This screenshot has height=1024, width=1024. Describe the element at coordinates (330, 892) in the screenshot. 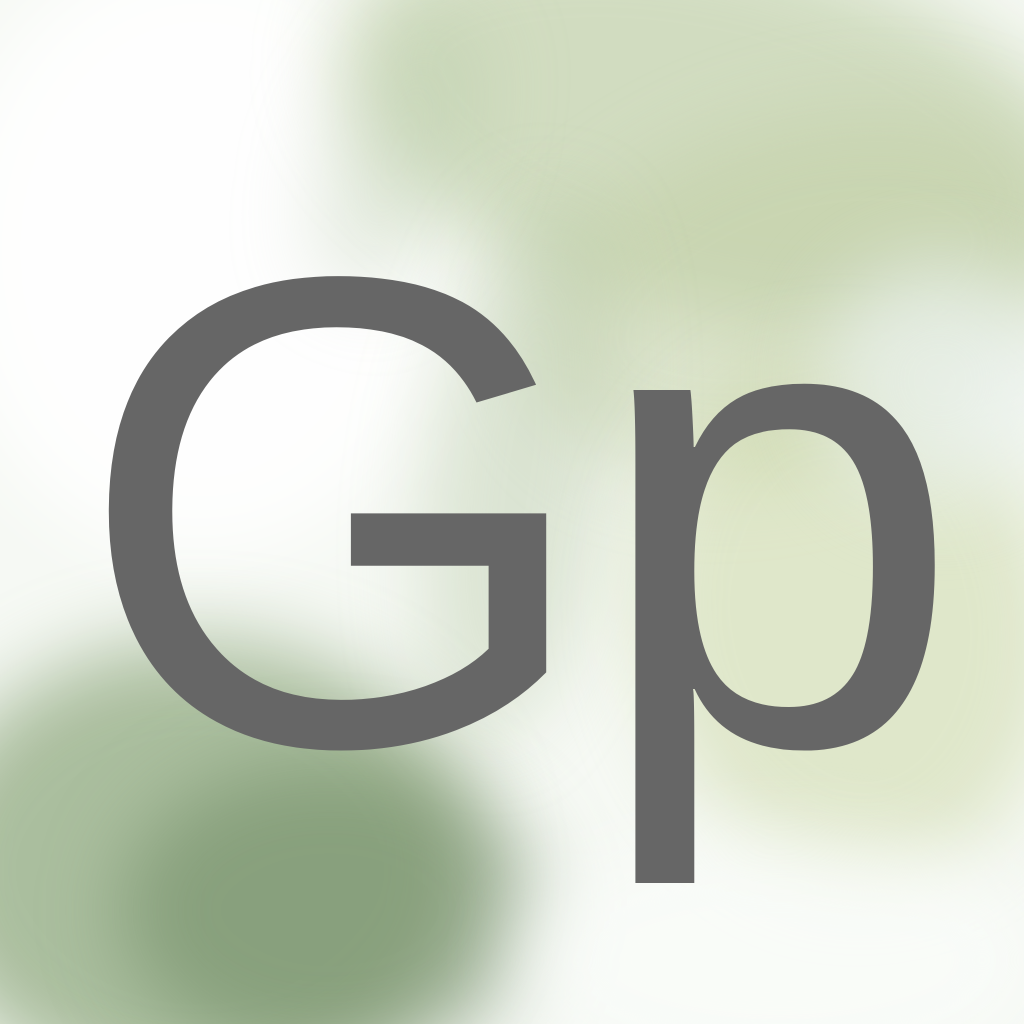

I see `bg-foliage-blob` at that location.